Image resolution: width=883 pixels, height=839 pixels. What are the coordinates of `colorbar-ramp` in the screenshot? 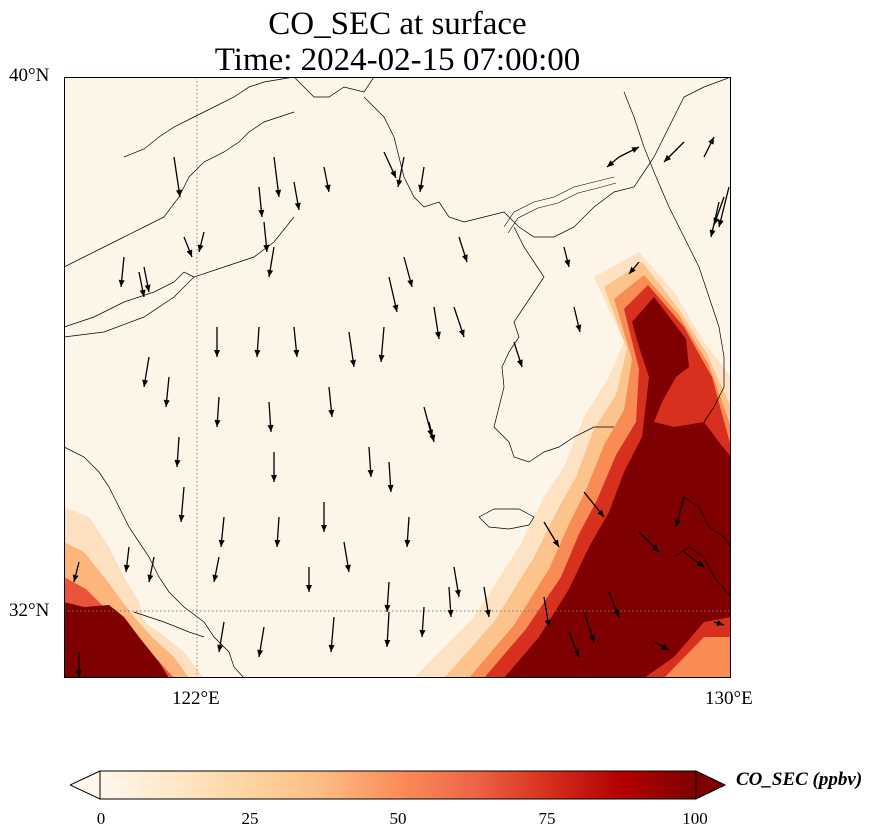 It's located at (398, 785).